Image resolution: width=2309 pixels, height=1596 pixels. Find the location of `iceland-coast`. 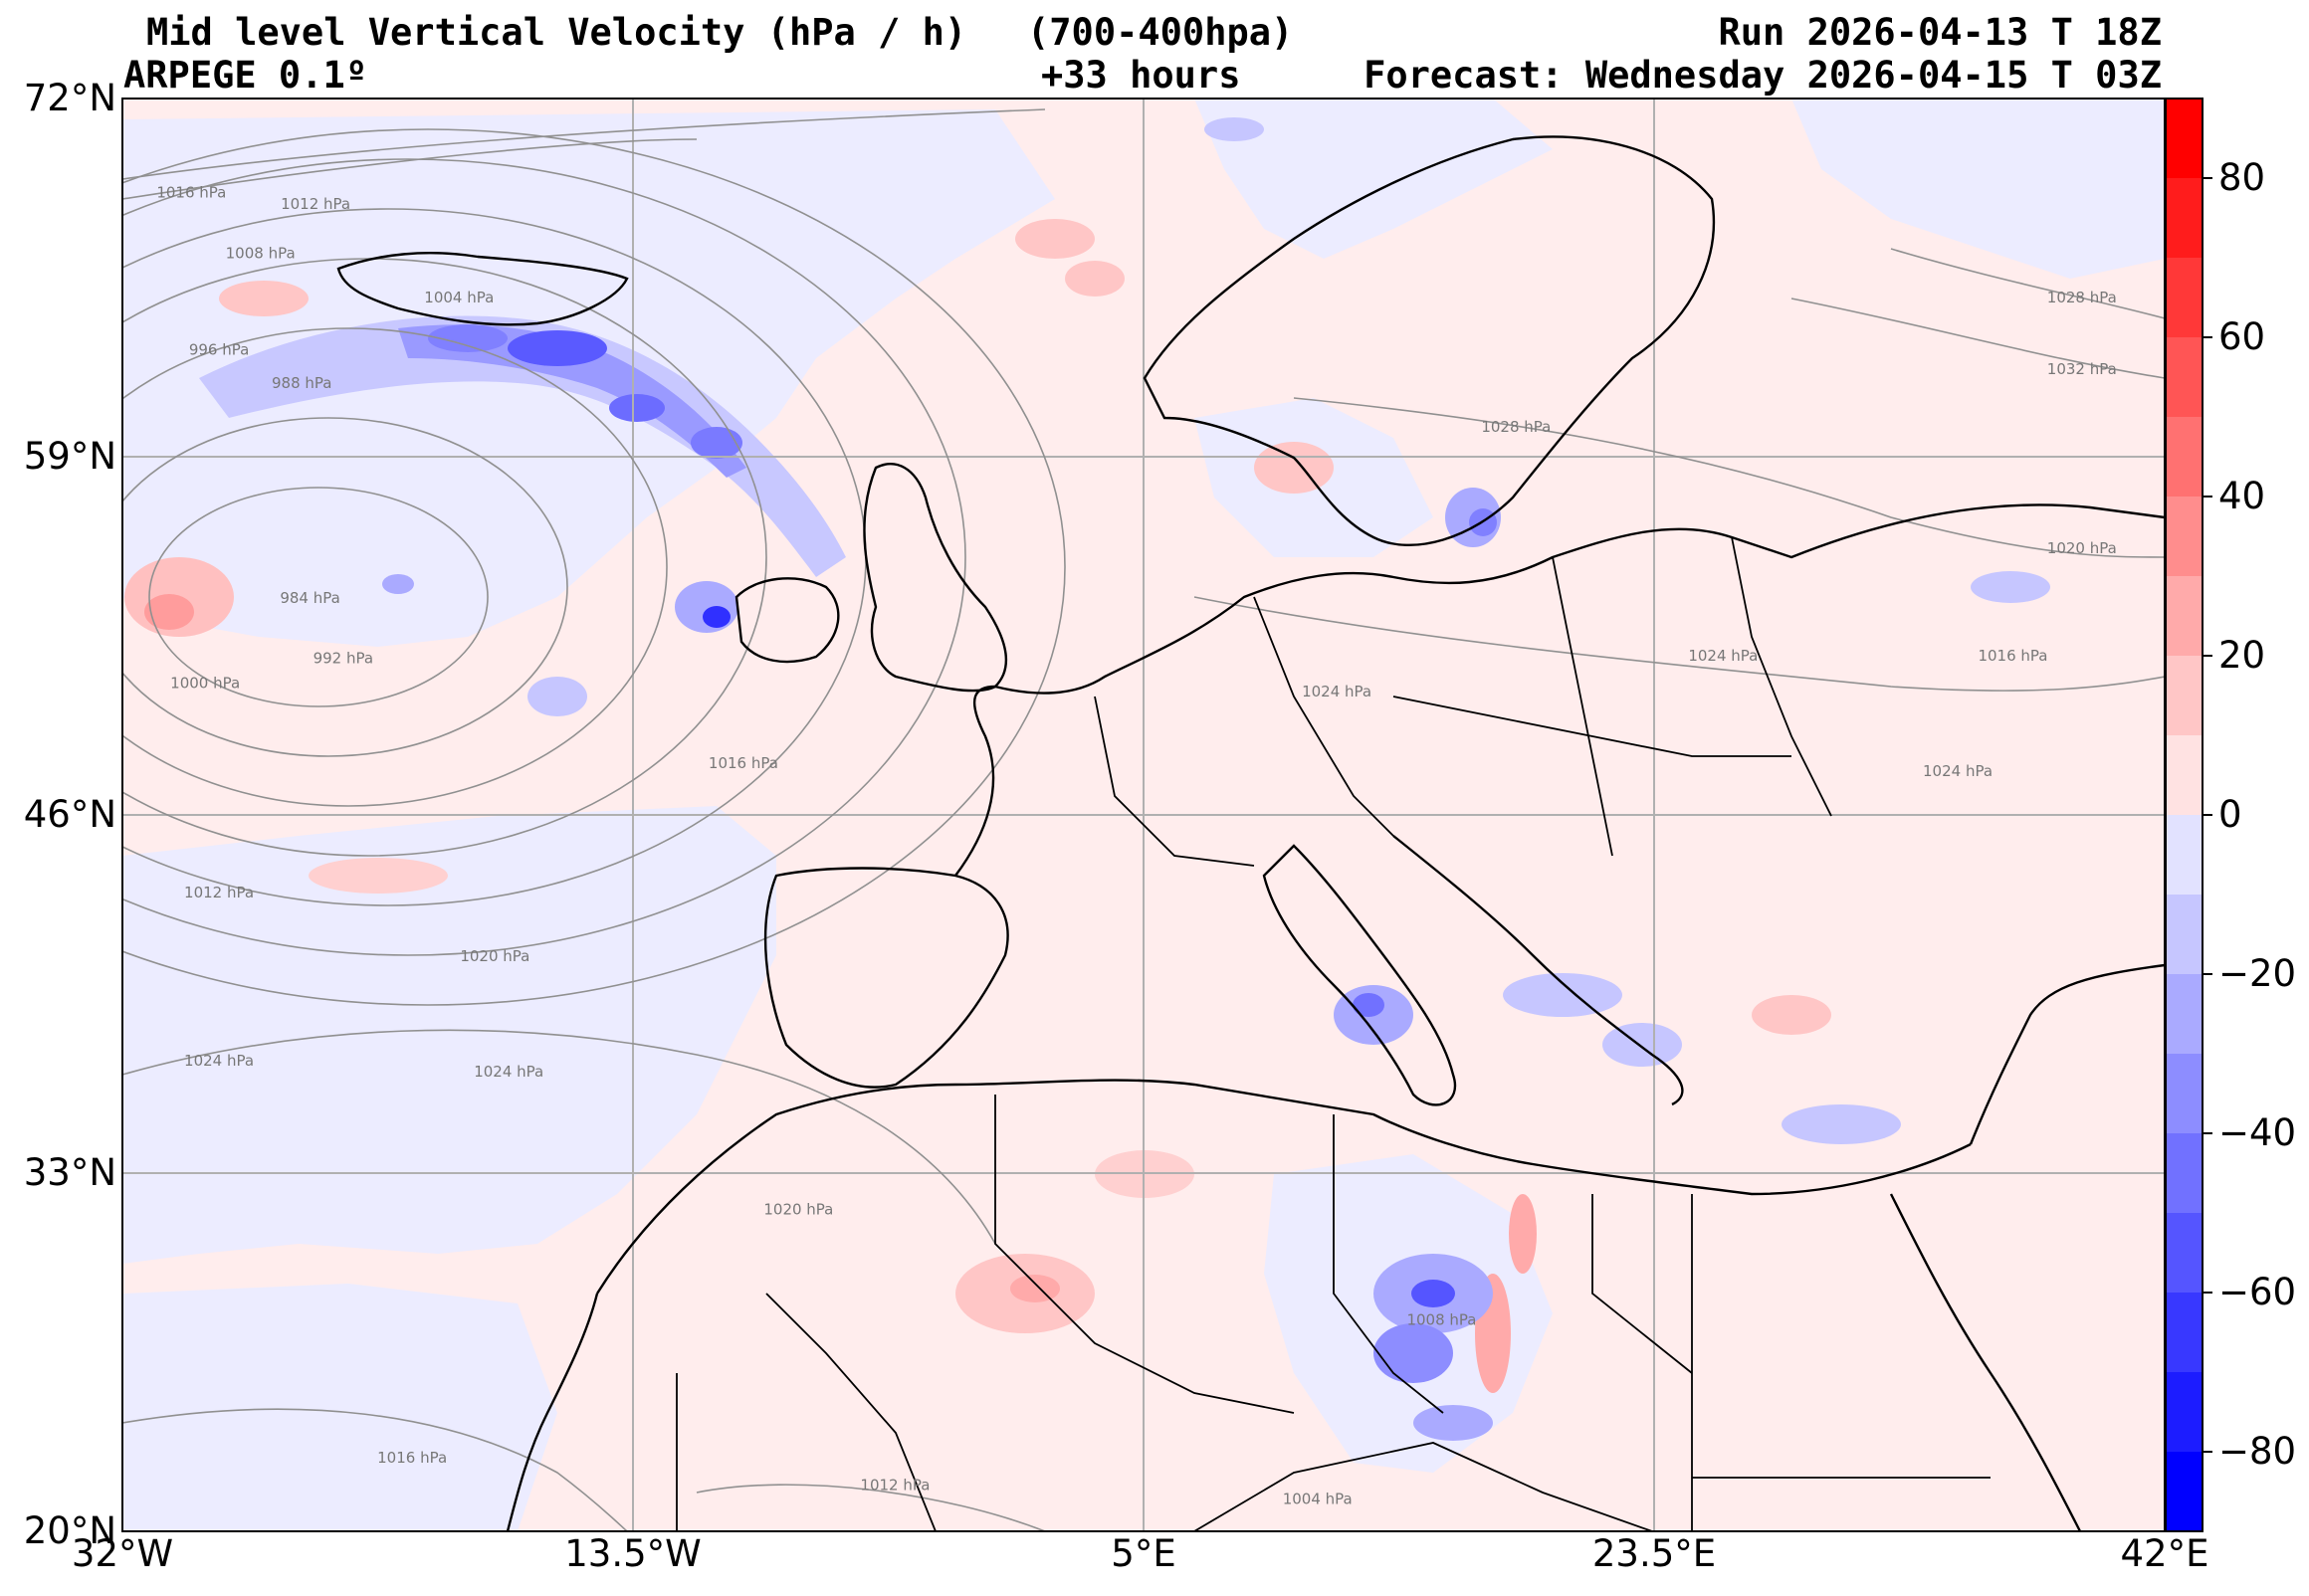

iceland-coast is located at coordinates (482, 289).